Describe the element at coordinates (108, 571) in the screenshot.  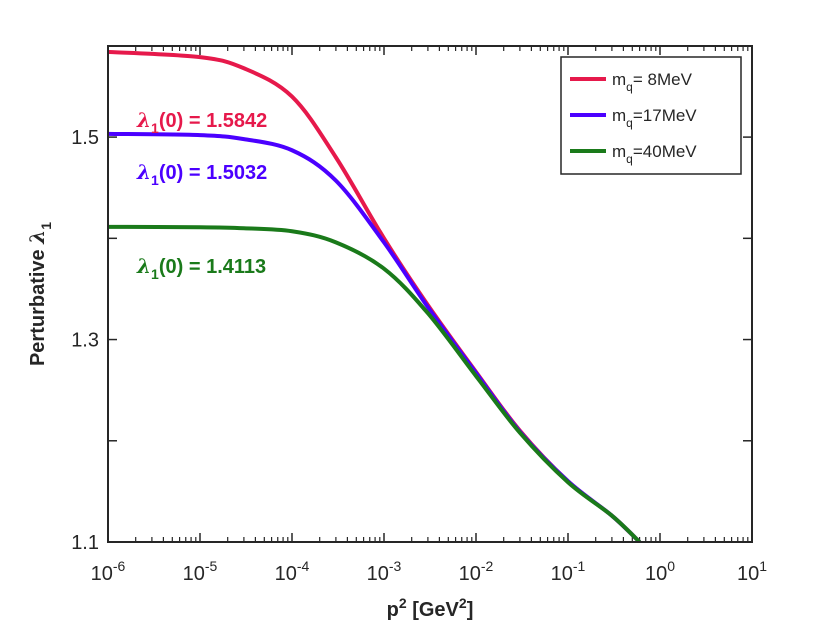
I see `x-tick-label: 10⁻⁶` at that location.